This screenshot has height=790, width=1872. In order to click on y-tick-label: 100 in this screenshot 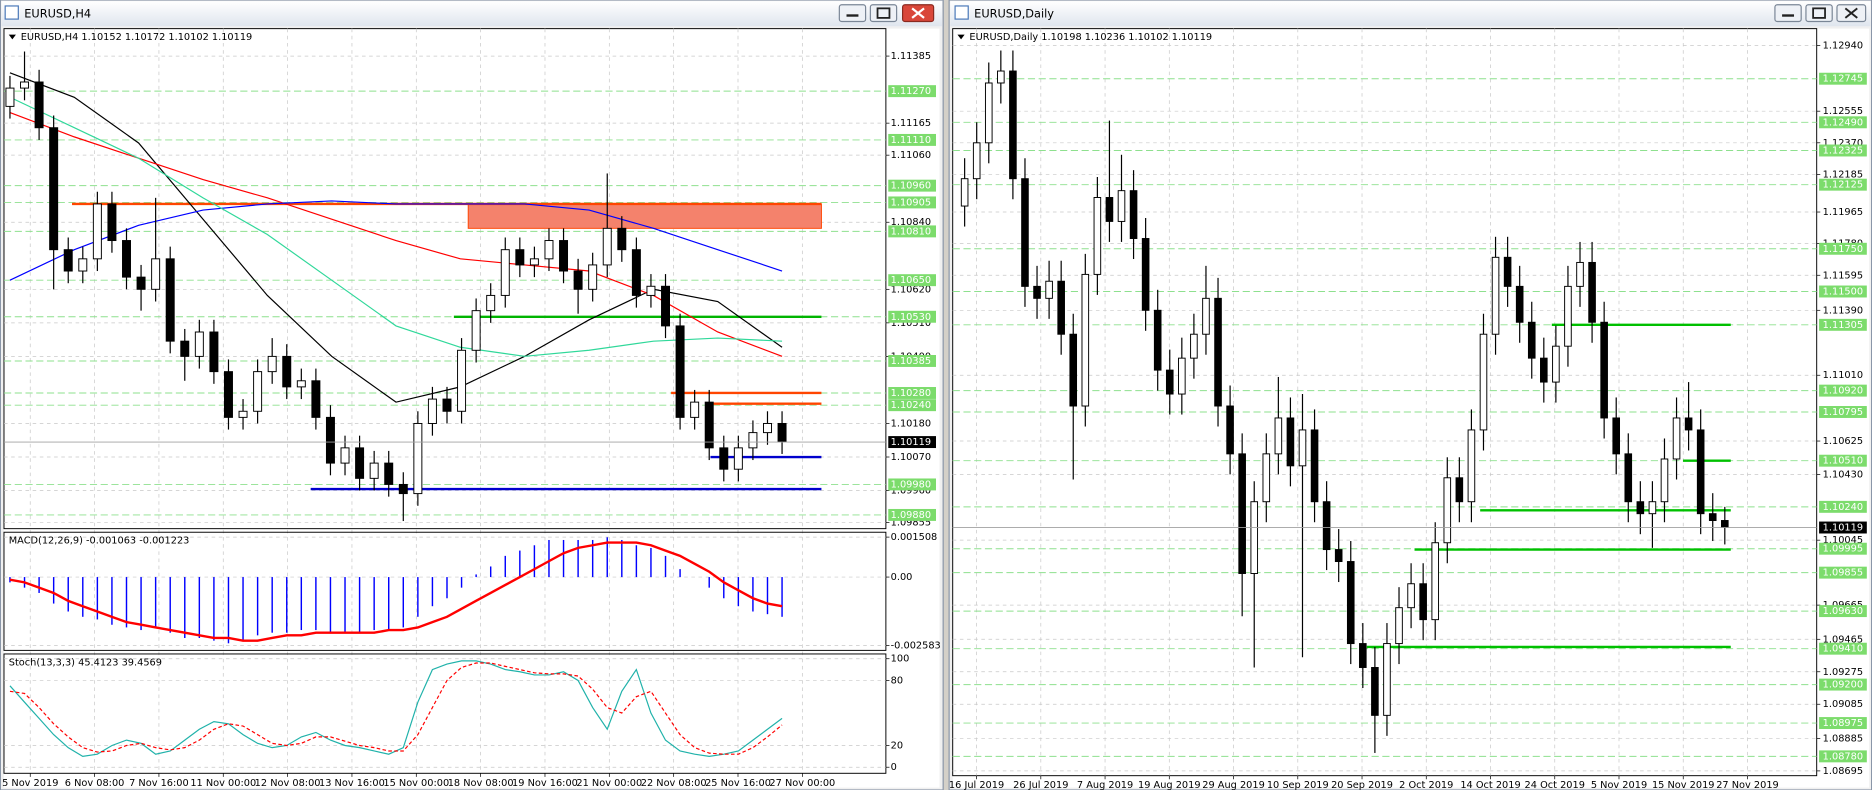, I will do `click(900, 659)`.